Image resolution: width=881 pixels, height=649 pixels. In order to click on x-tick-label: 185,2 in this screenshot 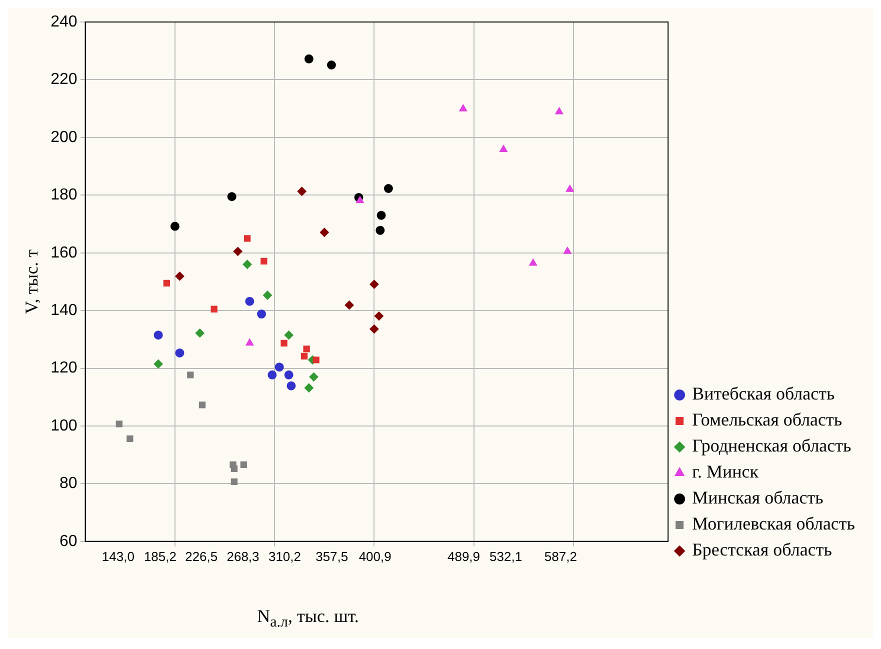, I will do `click(160, 556)`.